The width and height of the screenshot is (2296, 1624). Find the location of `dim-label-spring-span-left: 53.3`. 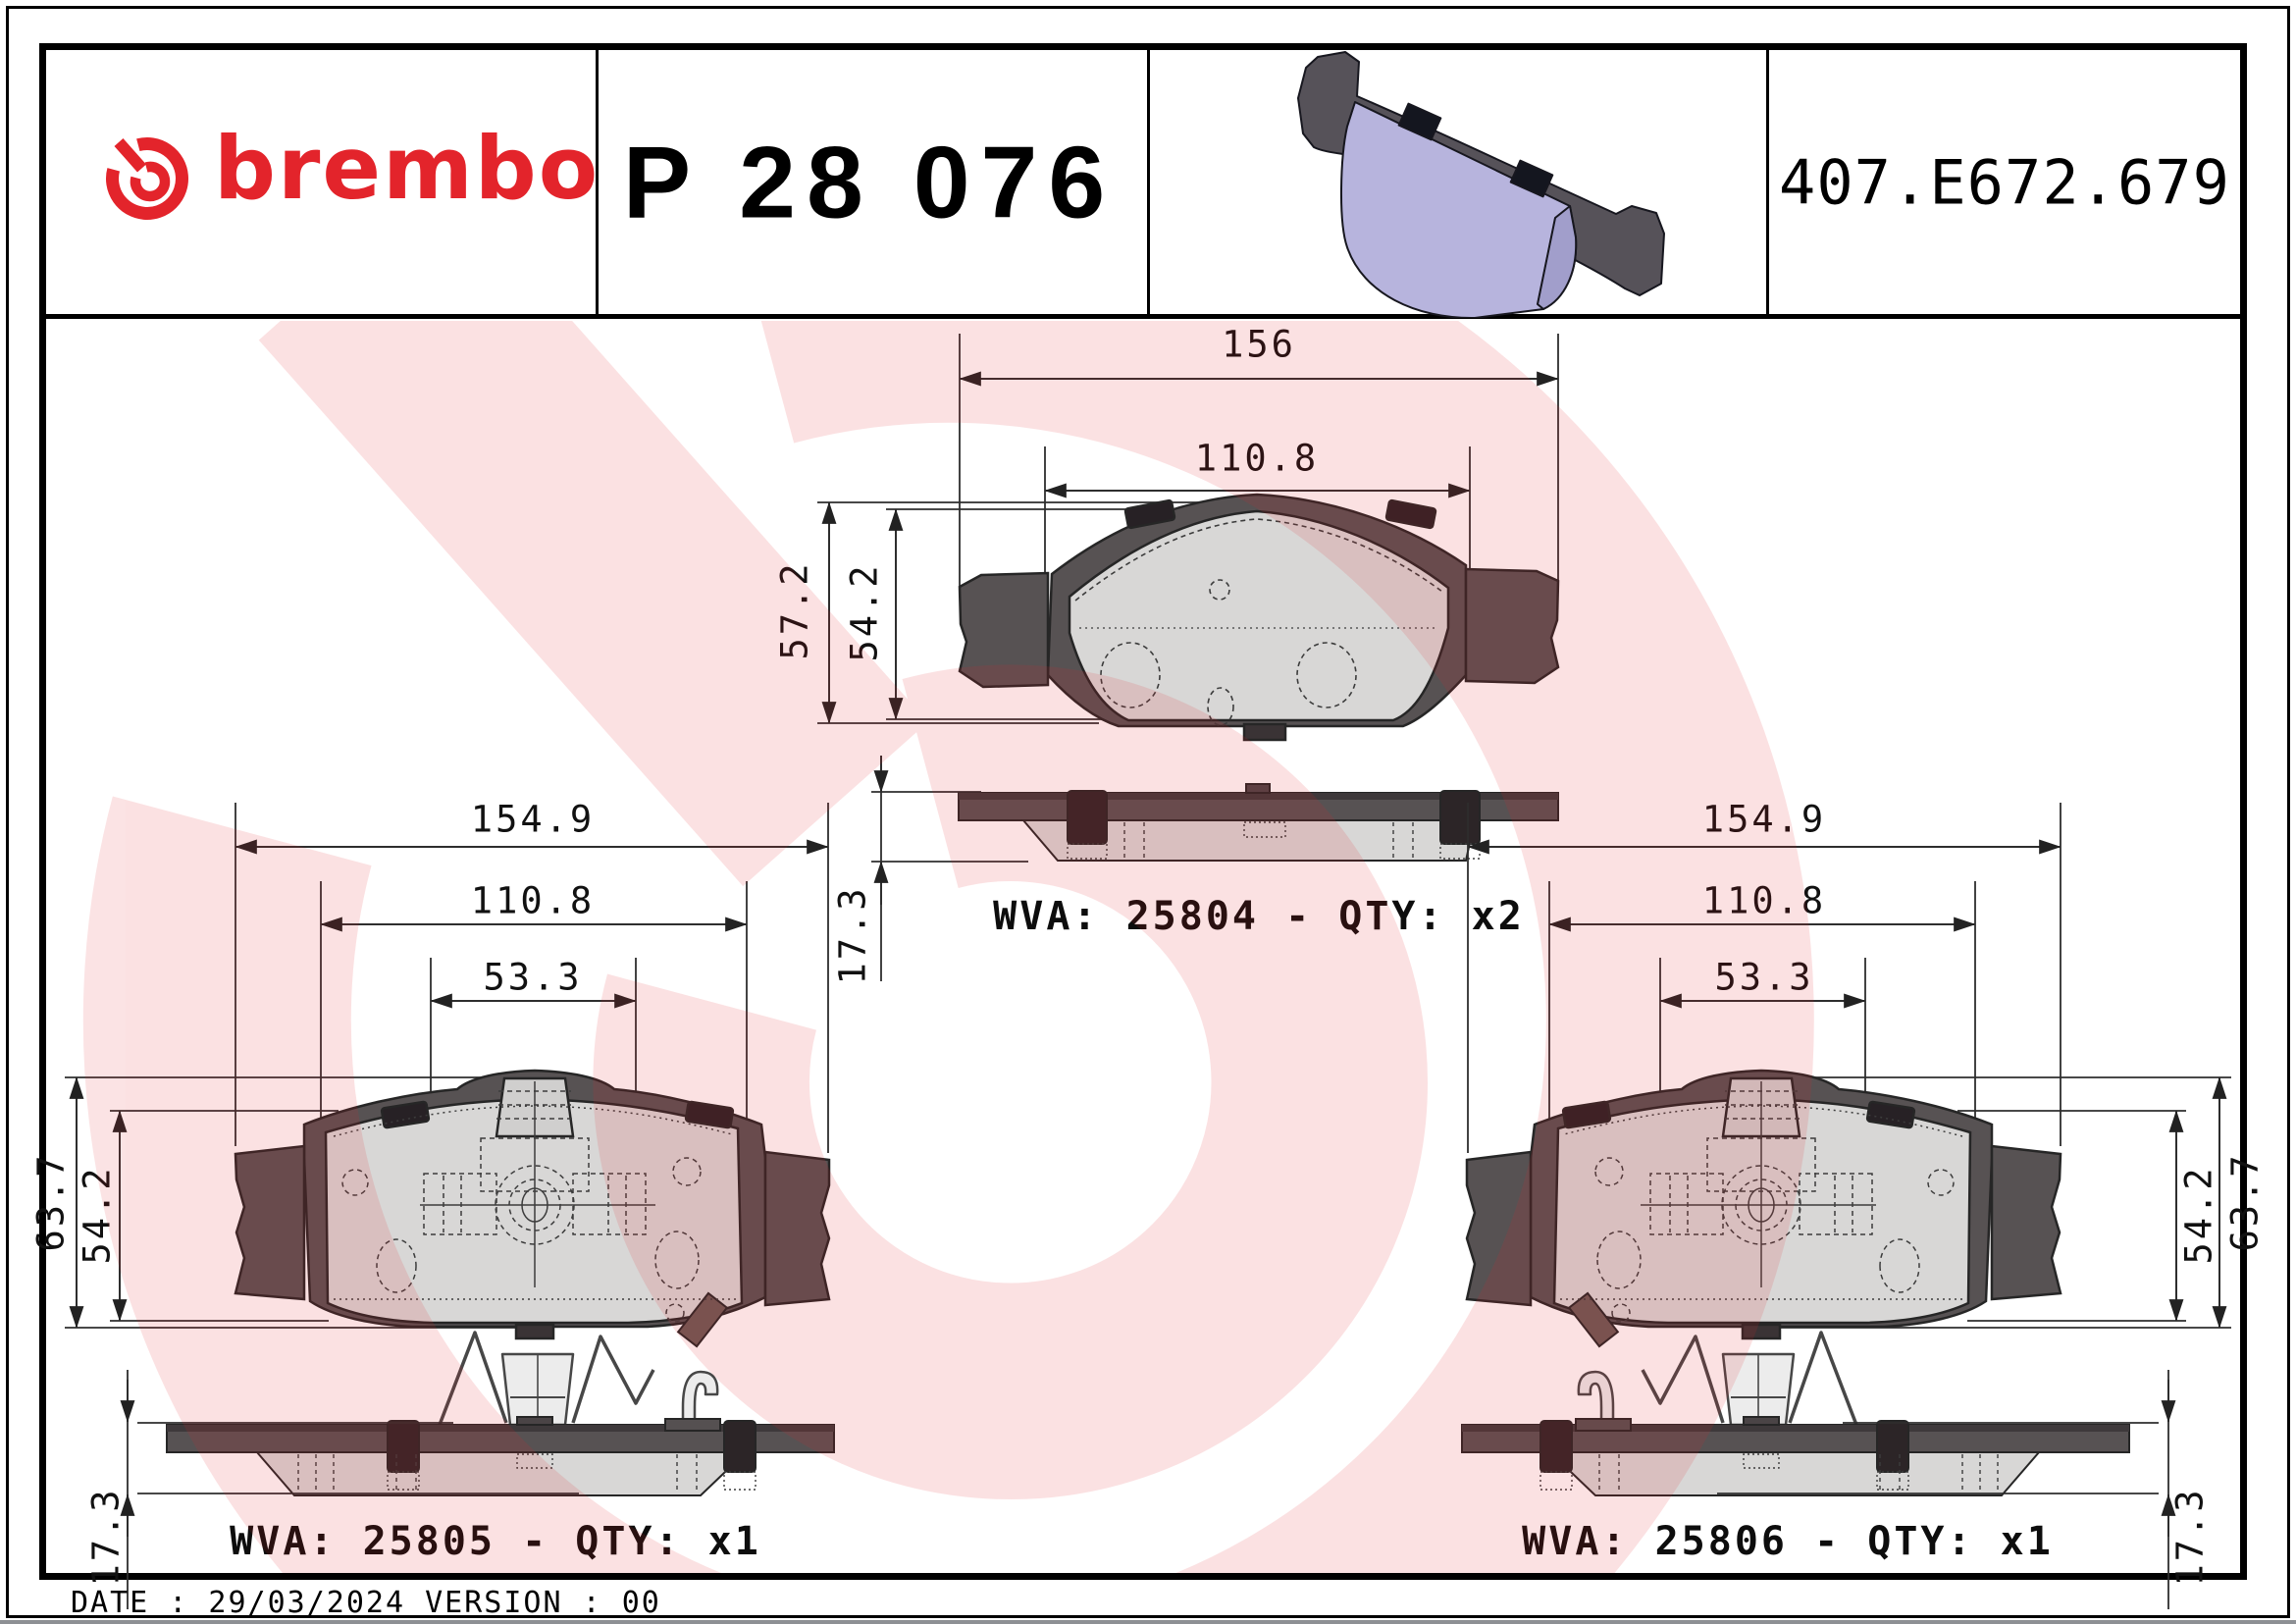

dim-label-spring-span-left: 53.3 is located at coordinates (533, 977).